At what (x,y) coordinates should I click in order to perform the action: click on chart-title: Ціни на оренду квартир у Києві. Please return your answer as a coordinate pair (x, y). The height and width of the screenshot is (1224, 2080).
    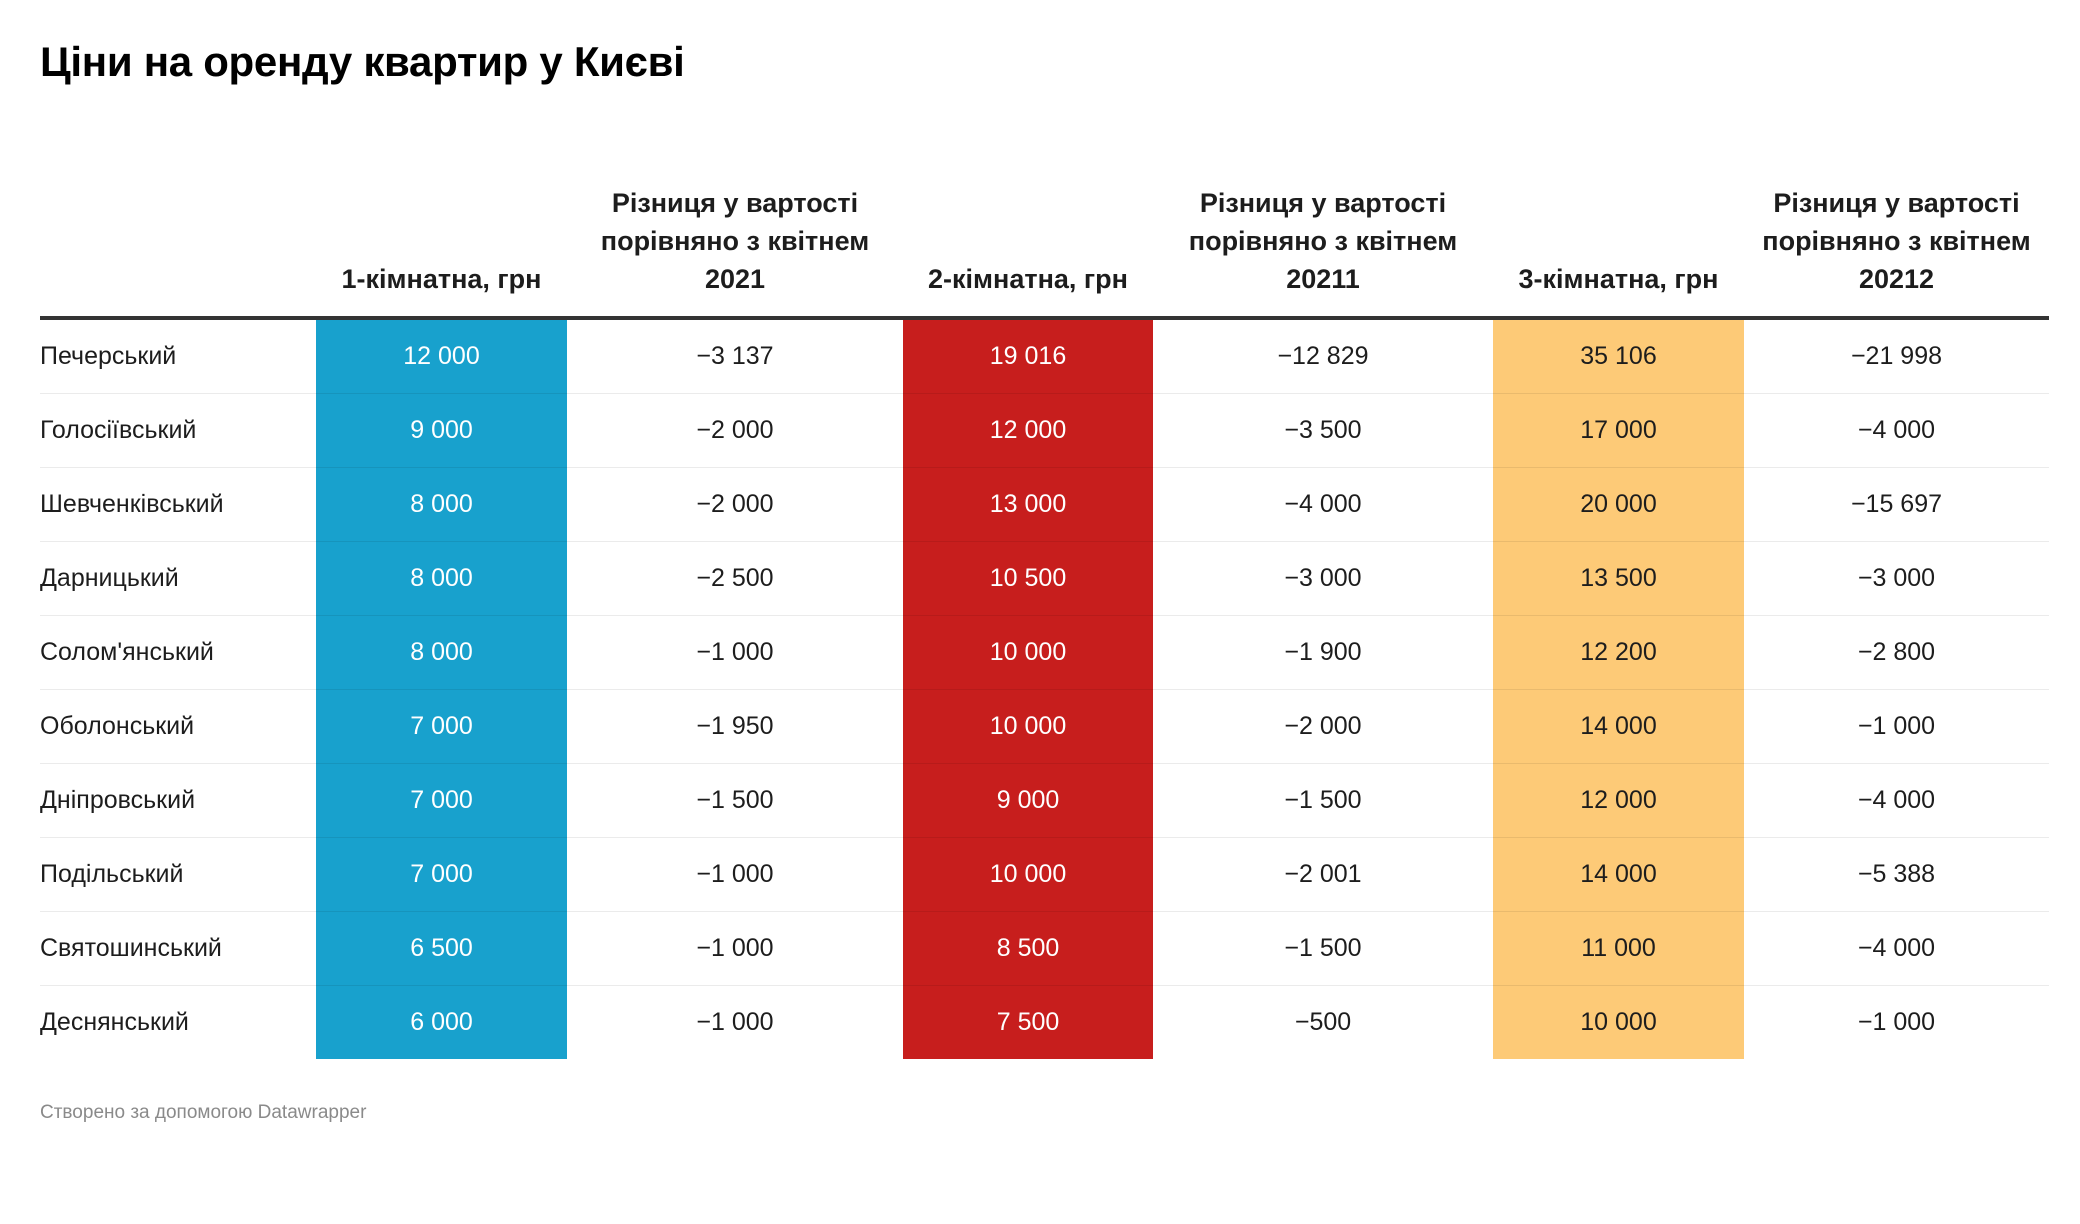
    Looking at the image, I should click on (362, 61).